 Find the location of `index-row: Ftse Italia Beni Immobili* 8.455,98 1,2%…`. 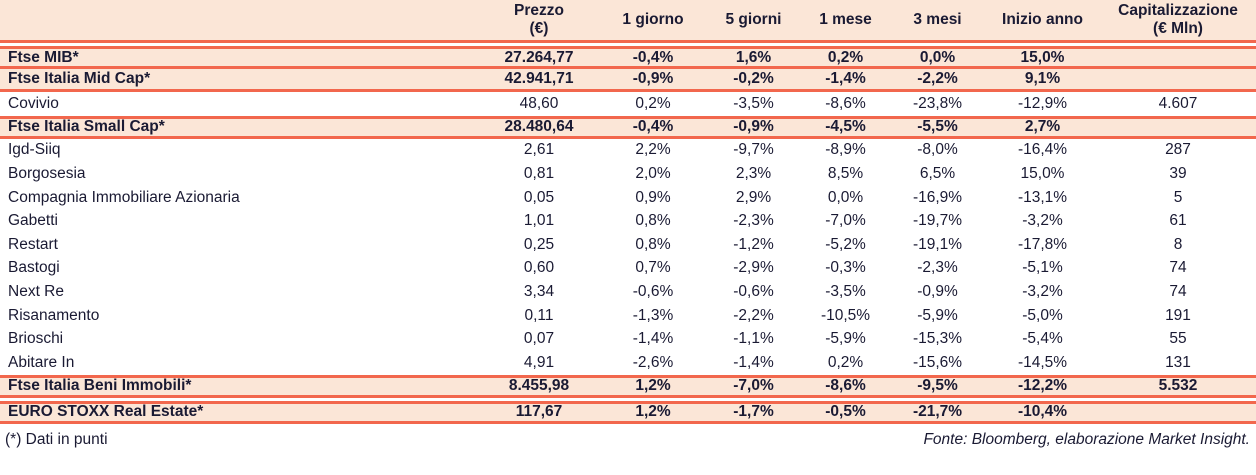

index-row: Ftse Italia Beni Immobili* 8.455,98 1,2%… is located at coordinates (628, 386).